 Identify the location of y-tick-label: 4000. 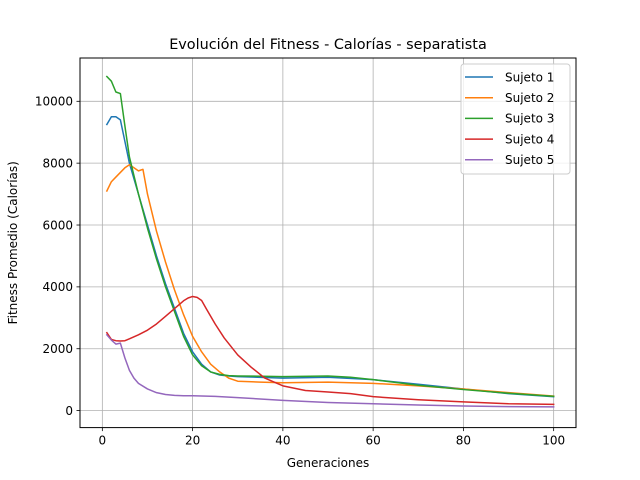
(57, 287).